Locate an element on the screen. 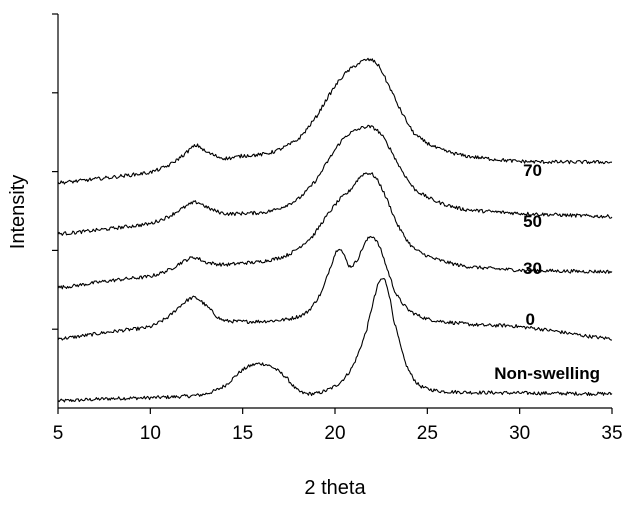 This screenshot has width=640, height=505. x-tick-label: 15 is located at coordinates (242, 433).